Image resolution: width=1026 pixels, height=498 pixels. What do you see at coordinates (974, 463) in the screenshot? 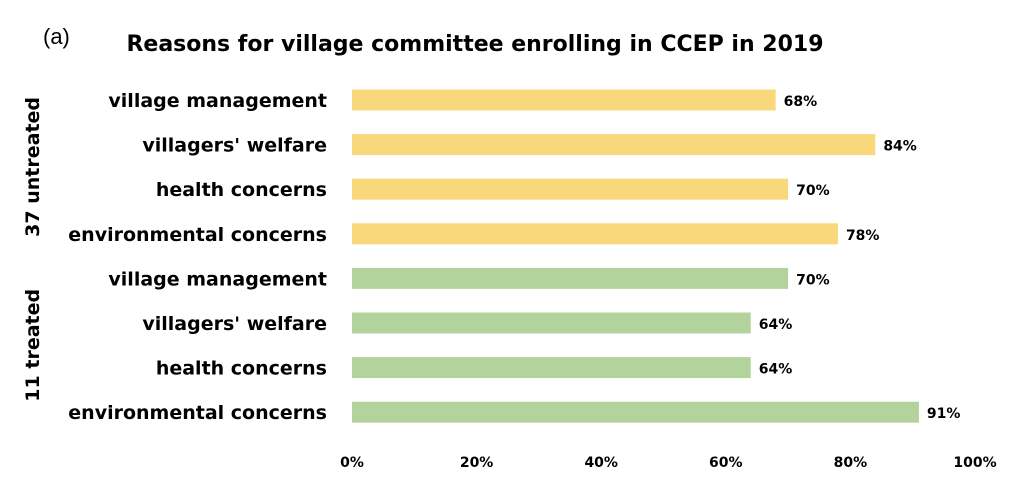
I see `x-tick-label: 100%` at bounding box center [974, 463].